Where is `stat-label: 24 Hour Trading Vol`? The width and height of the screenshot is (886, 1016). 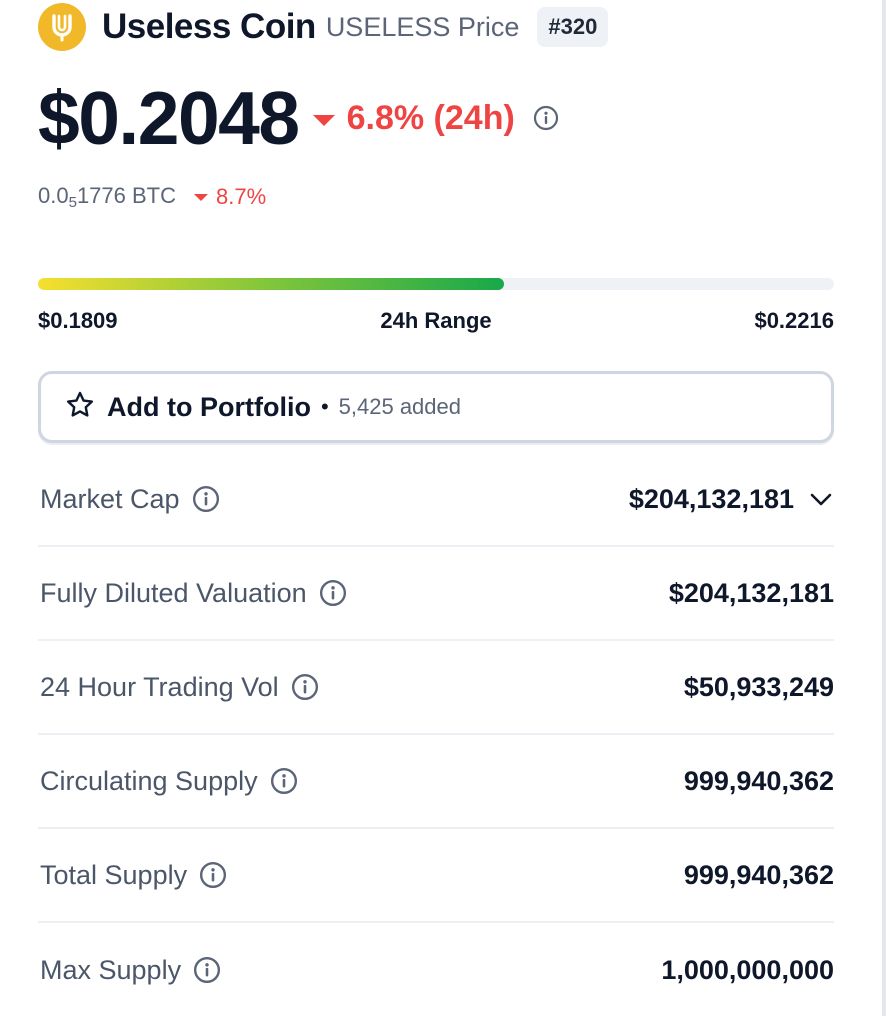
stat-label: 24 Hour Trading Vol is located at coordinates (159, 686).